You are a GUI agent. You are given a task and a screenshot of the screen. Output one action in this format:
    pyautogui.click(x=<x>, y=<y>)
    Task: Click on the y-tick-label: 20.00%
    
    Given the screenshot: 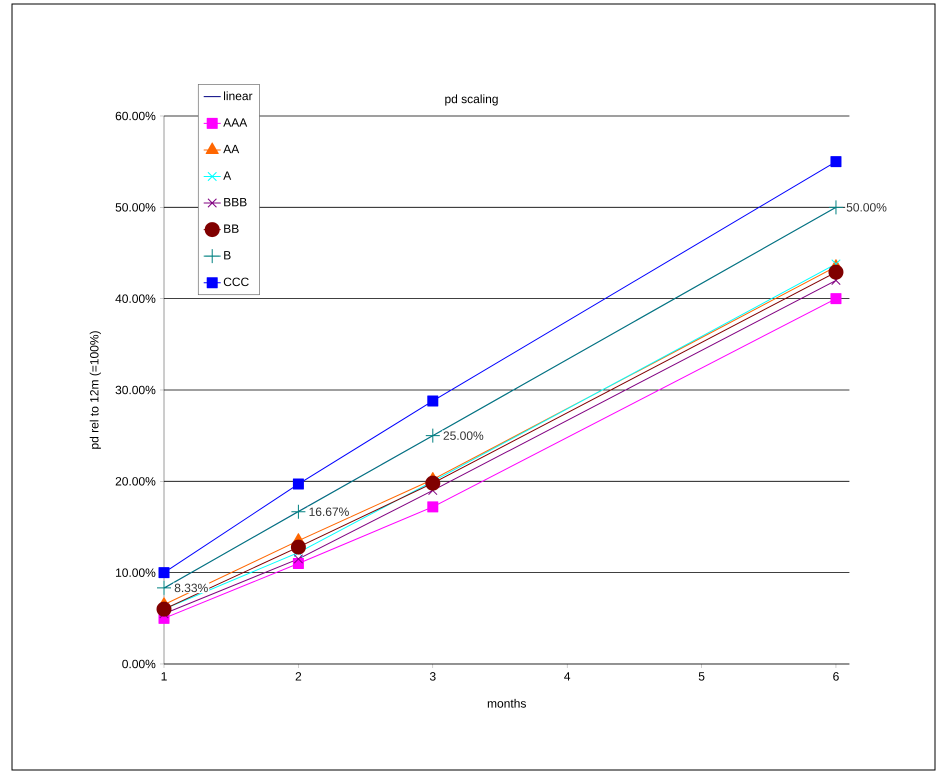 What is the action you would take?
    pyautogui.click(x=136, y=481)
    